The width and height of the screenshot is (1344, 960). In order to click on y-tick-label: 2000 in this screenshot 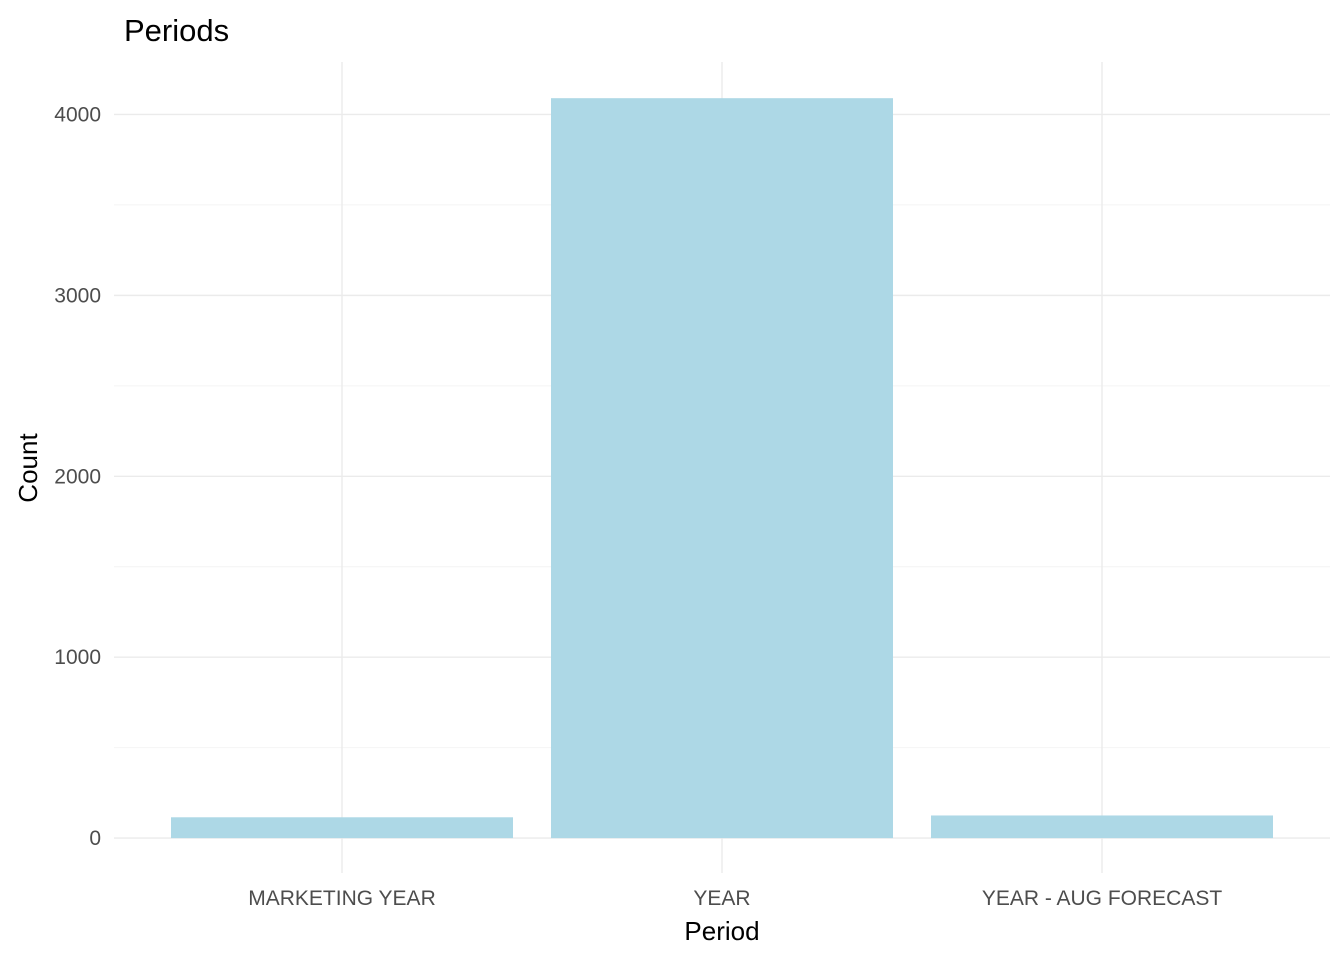, I will do `click(77, 476)`.